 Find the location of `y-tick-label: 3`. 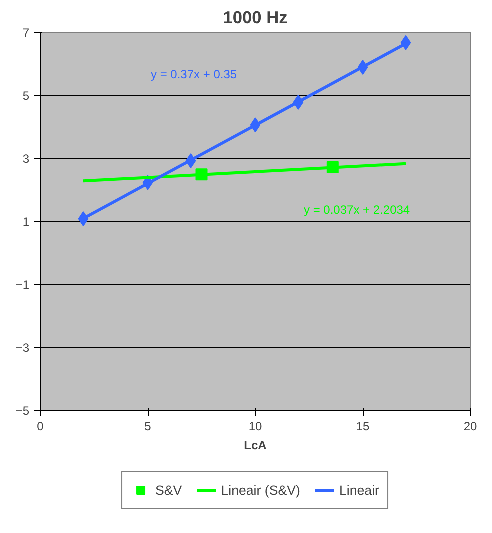

y-tick-label: 3 is located at coordinates (26, 159).